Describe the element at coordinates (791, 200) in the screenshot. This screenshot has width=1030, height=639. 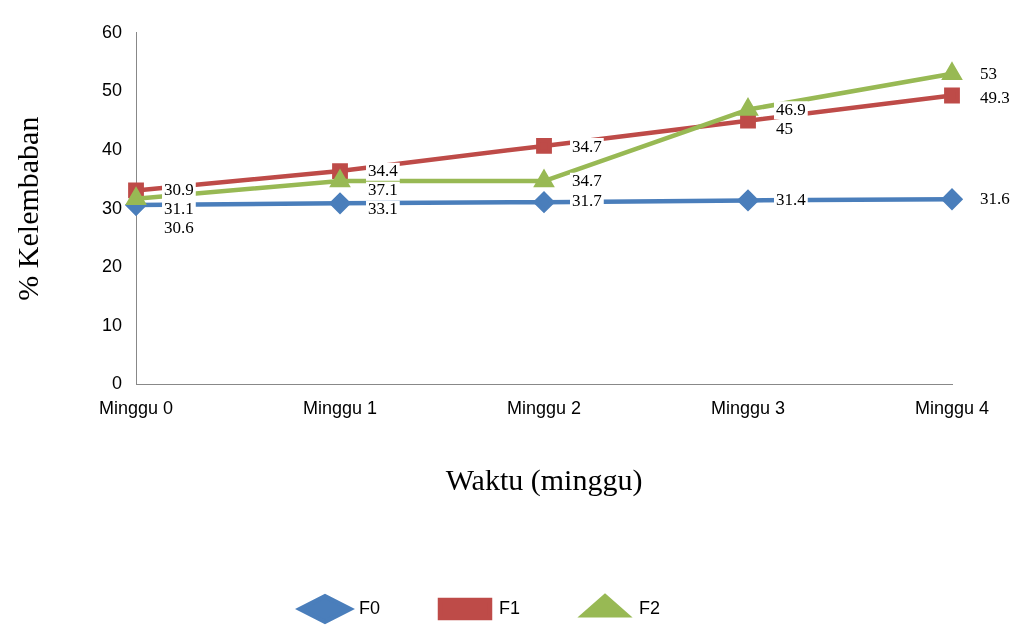
I see `annotation: 31.4` at that location.